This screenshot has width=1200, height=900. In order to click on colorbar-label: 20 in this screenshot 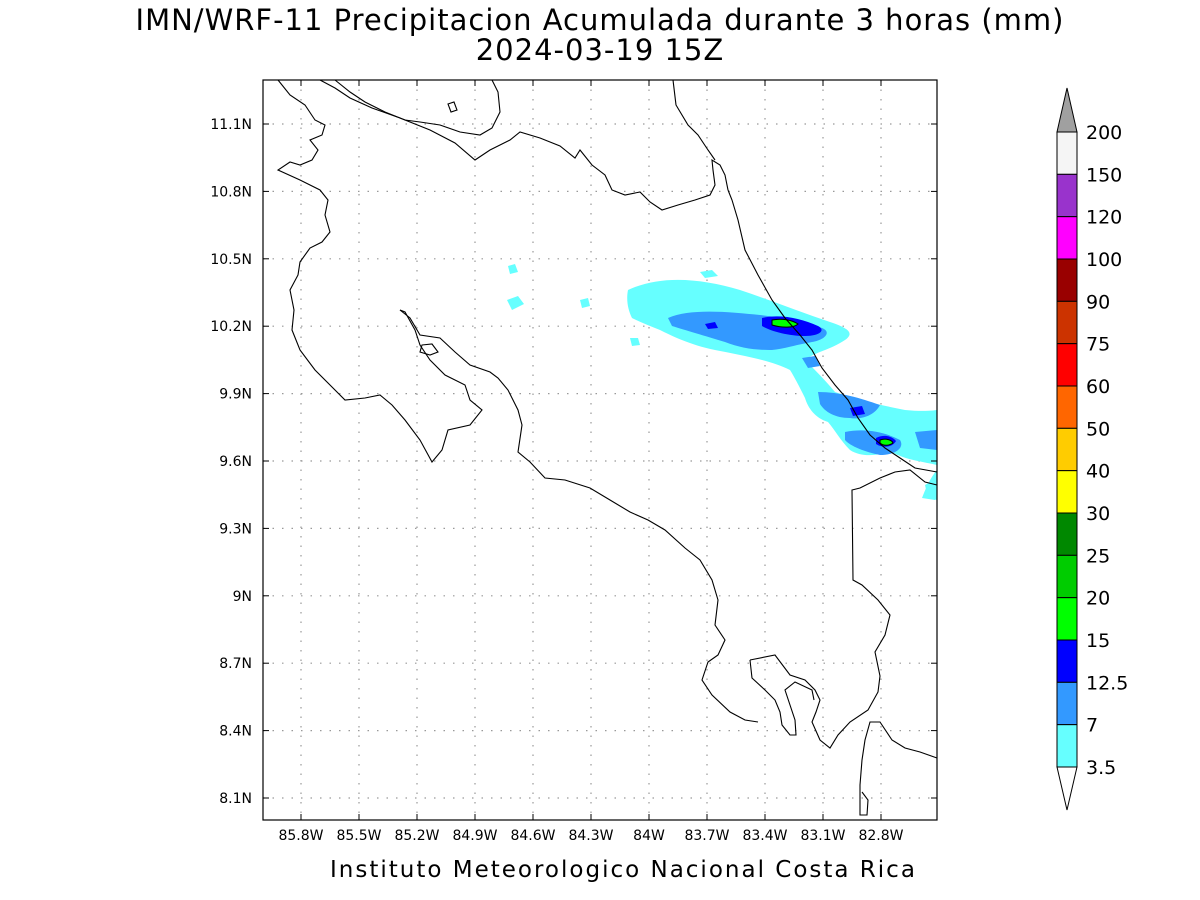, I will do `click(1098, 599)`.